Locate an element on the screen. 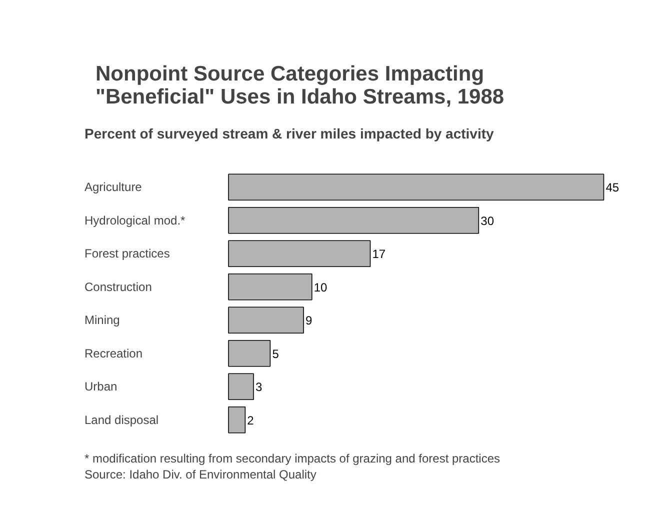  chart-subtitle: Percent of surveyed stream & river miles impacted by activity is located at coordinates (289, 134).